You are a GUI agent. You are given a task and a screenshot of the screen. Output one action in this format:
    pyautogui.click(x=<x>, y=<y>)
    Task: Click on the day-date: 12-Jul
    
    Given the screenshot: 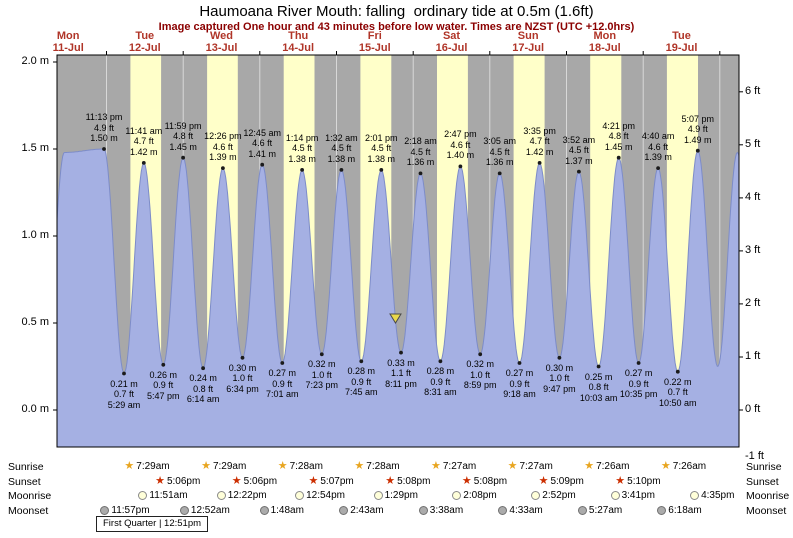 What is the action you would take?
    pyautogui.click(x=144, y=48)
    